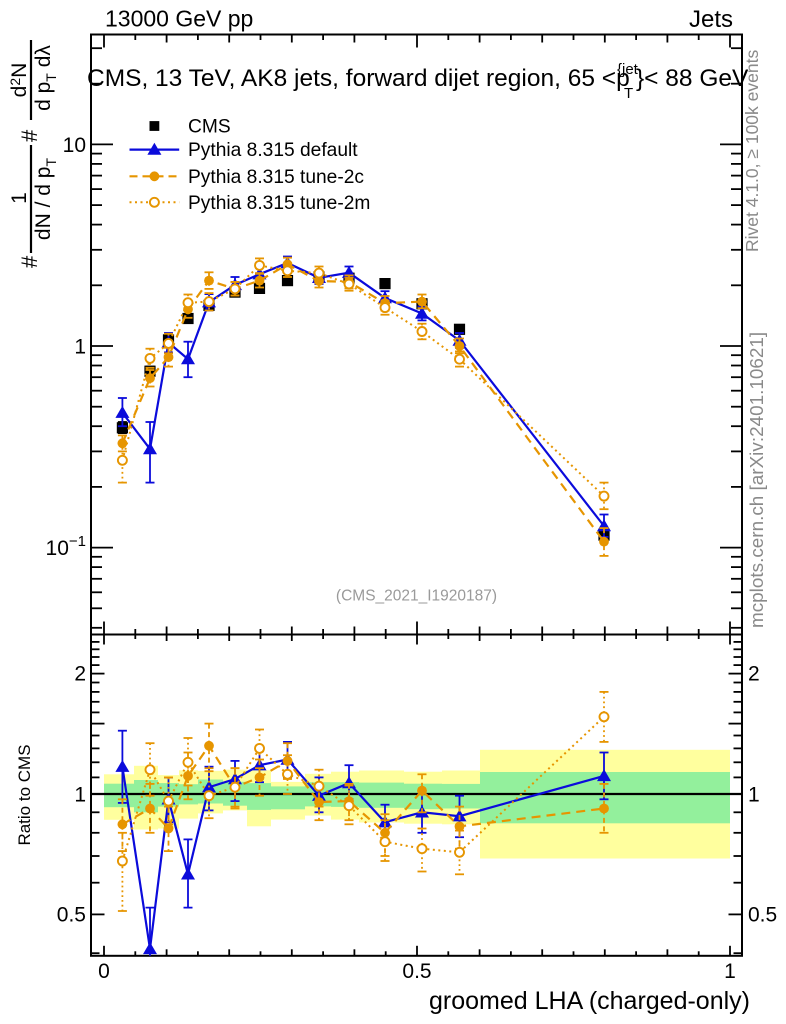  What do you see at coordinates (628, 69) in the screenshot?
I see `svg-text: {jet` at bounding box center [628, 69].